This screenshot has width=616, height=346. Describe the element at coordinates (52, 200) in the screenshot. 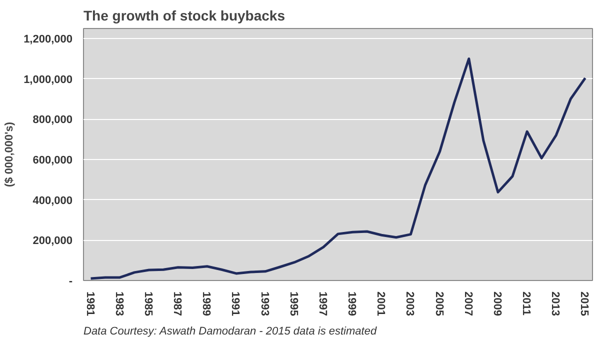

I see `y-tick-label: 400,000` at that location.